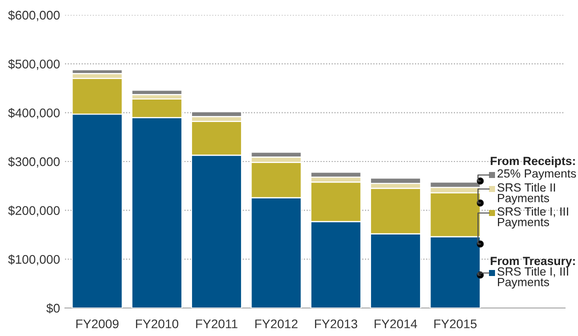 Image resolution: width=578 pixels, height=336 pixels. Describe the element at coordinates (34, 260) in the screenshot. I see `y-tick-label: $100,000` at that location.